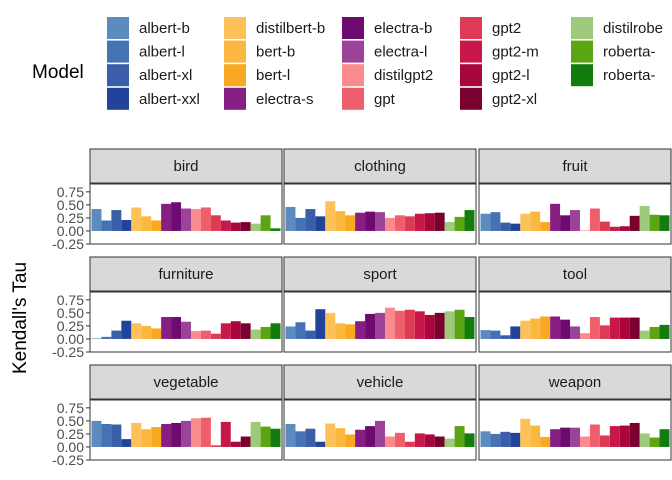 Image resolution: width=672 pixels, height=480 pixels. Describe the element at coordinates (330, 325) in the screenshot. I see `bar-sport-distilbert-b` at that location.